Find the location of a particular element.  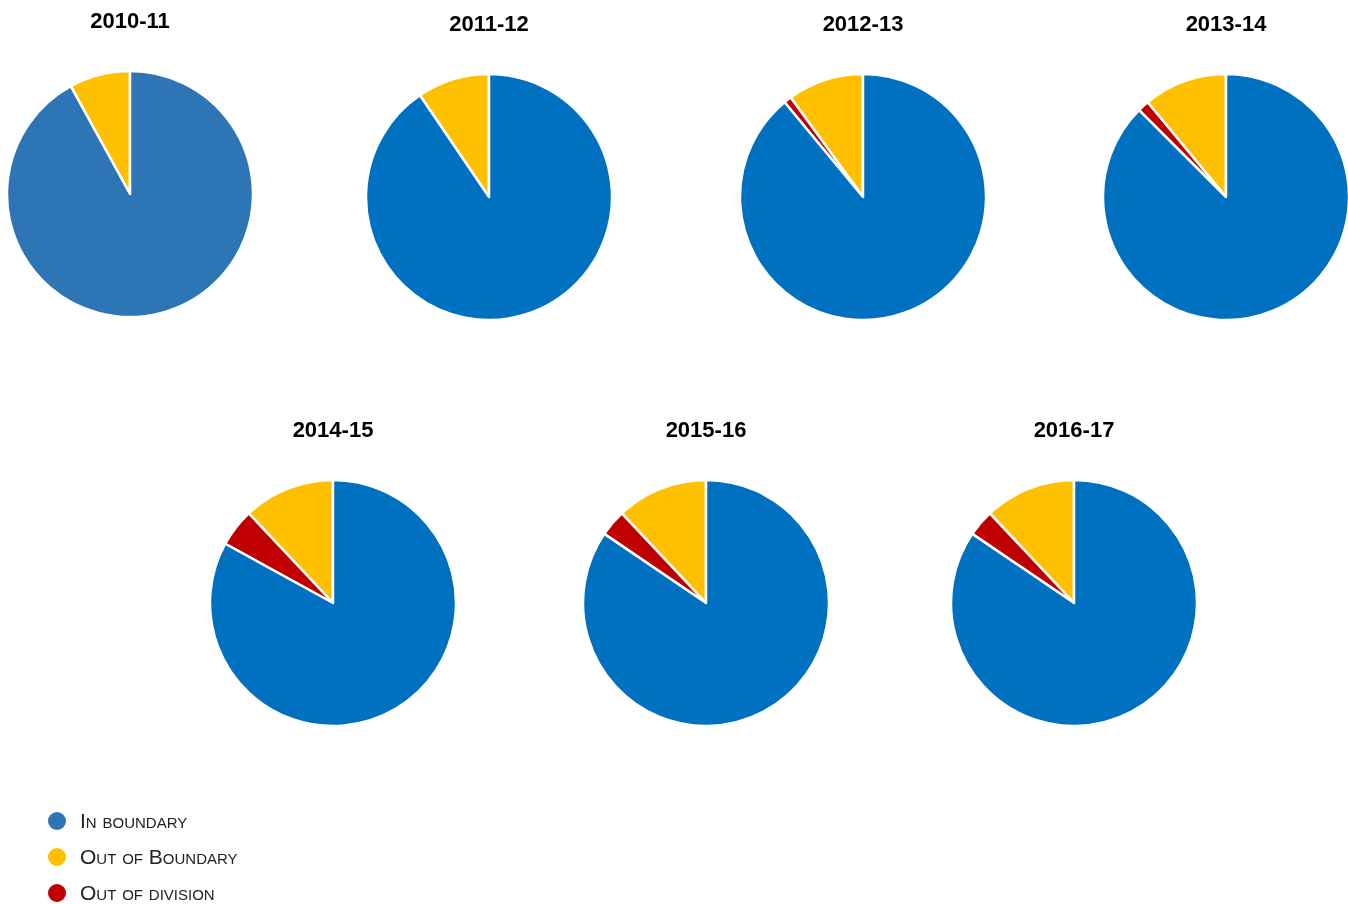

legend-label: Out of division is located at coordinates (147, 892).